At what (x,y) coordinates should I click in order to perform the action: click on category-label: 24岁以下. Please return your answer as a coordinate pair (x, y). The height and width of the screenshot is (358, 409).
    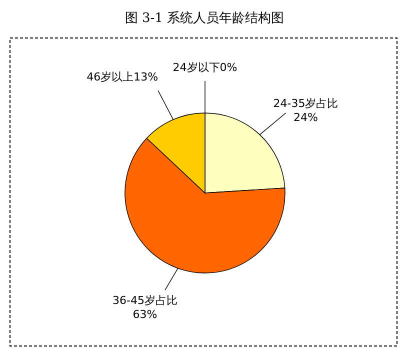
    Looking at the image, I should click on (196, 67).